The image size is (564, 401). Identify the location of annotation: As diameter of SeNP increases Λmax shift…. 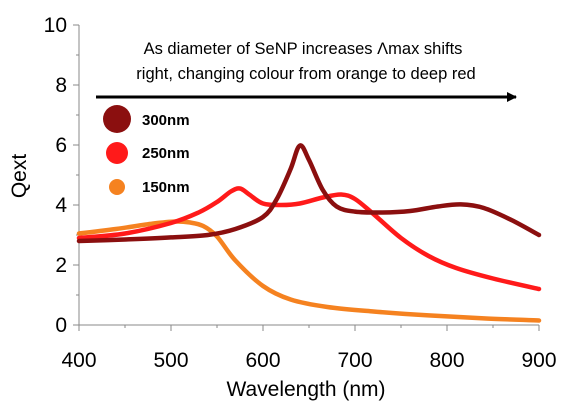
(306, 71).